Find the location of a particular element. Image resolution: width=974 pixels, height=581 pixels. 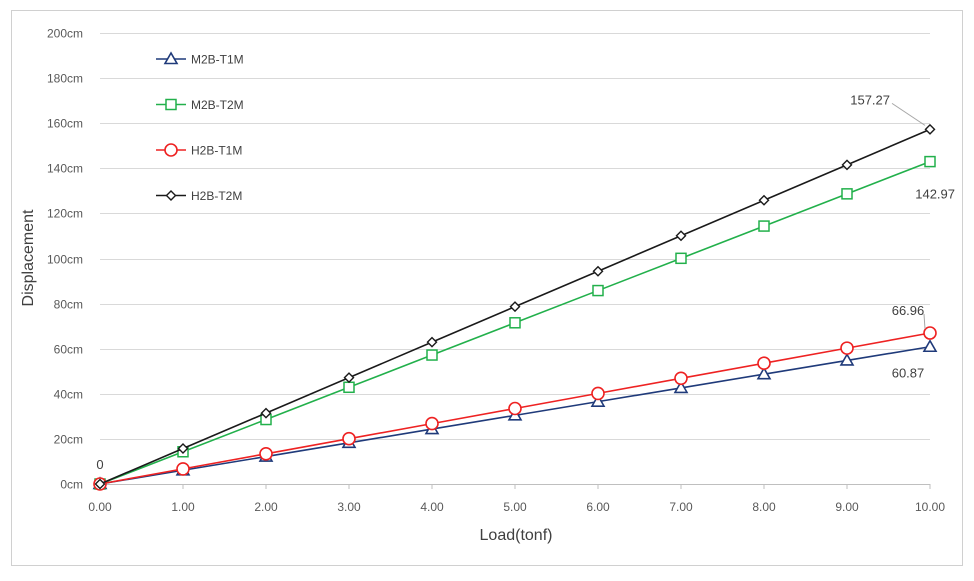

data-label: 60.87 is located at coordinates (908, 373).